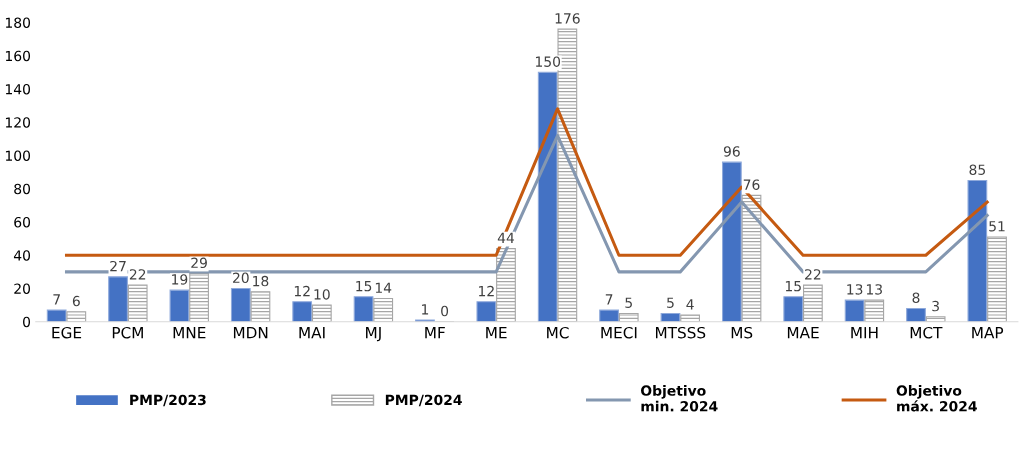 The width and height of the screenshot is (1023, 450). Describe the element at coordinates (619, 332) in the screenshot. I see `x-tick-label: MECI` at that location.